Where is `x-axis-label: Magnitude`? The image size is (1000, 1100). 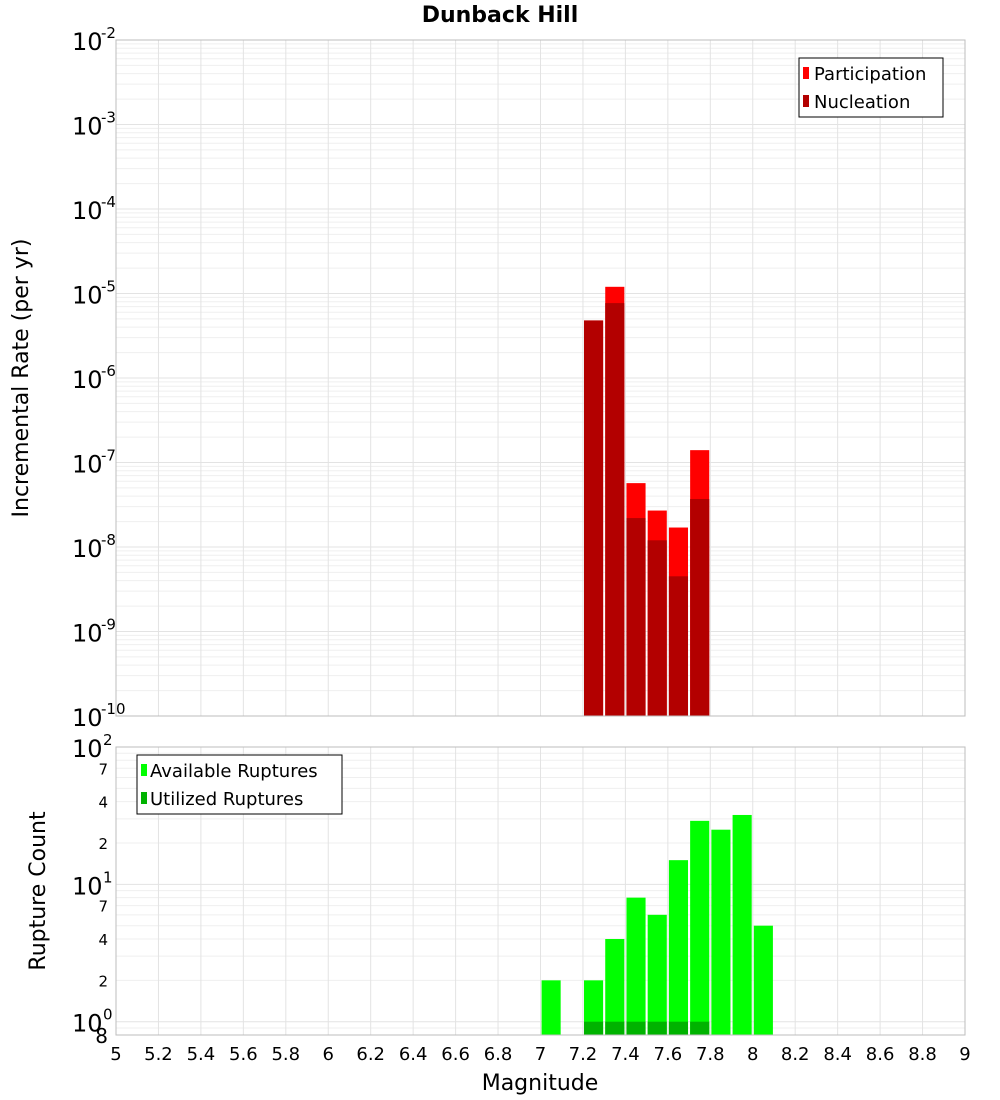 x-axis-label: Magnitude is located at coordinates (540, 1083).